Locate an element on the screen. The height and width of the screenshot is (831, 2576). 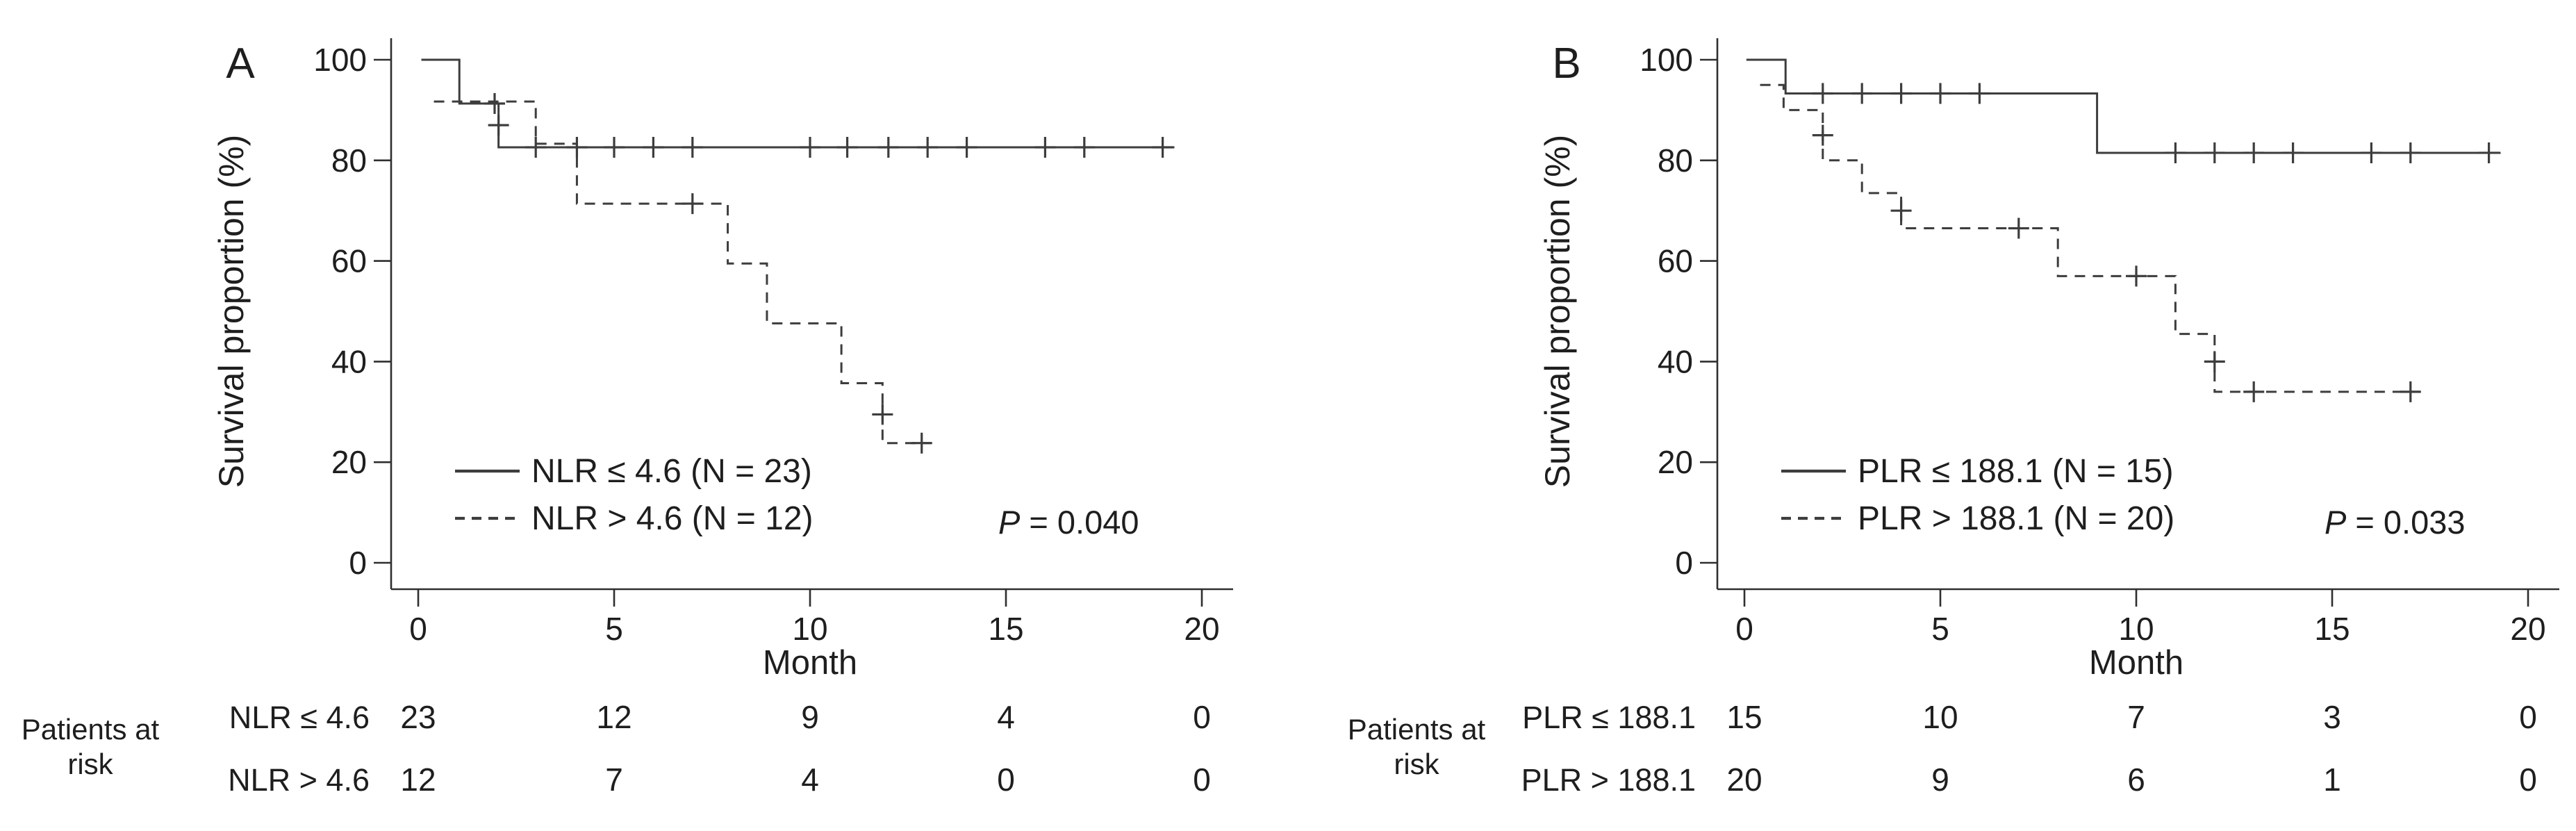
y-tick-label: 20 is located at coordinates (1676, 462).